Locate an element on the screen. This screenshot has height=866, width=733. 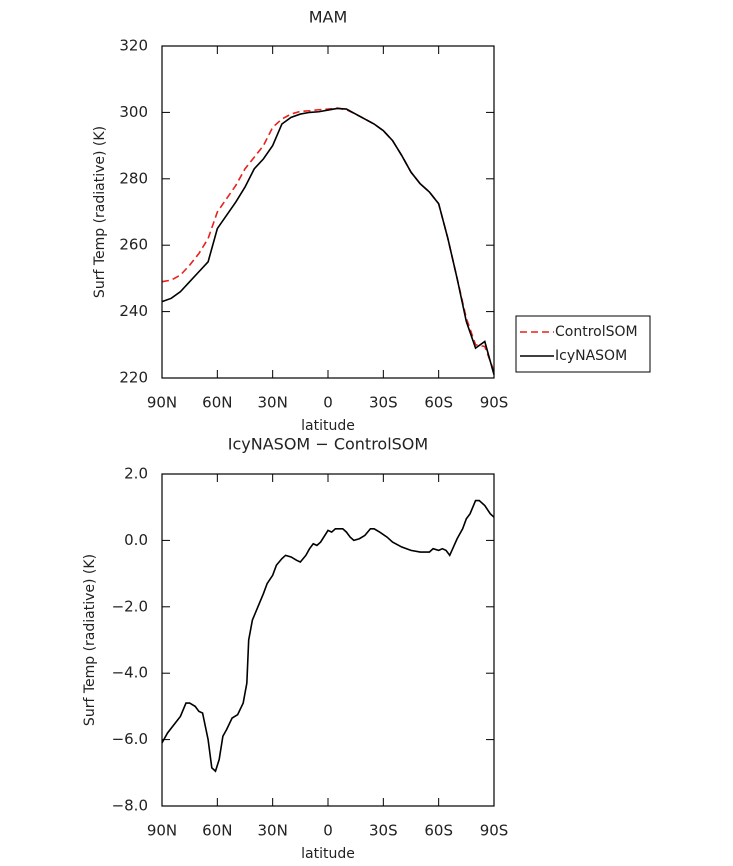
legend-label: IcyNASOM is located at coordinates (591, 356).